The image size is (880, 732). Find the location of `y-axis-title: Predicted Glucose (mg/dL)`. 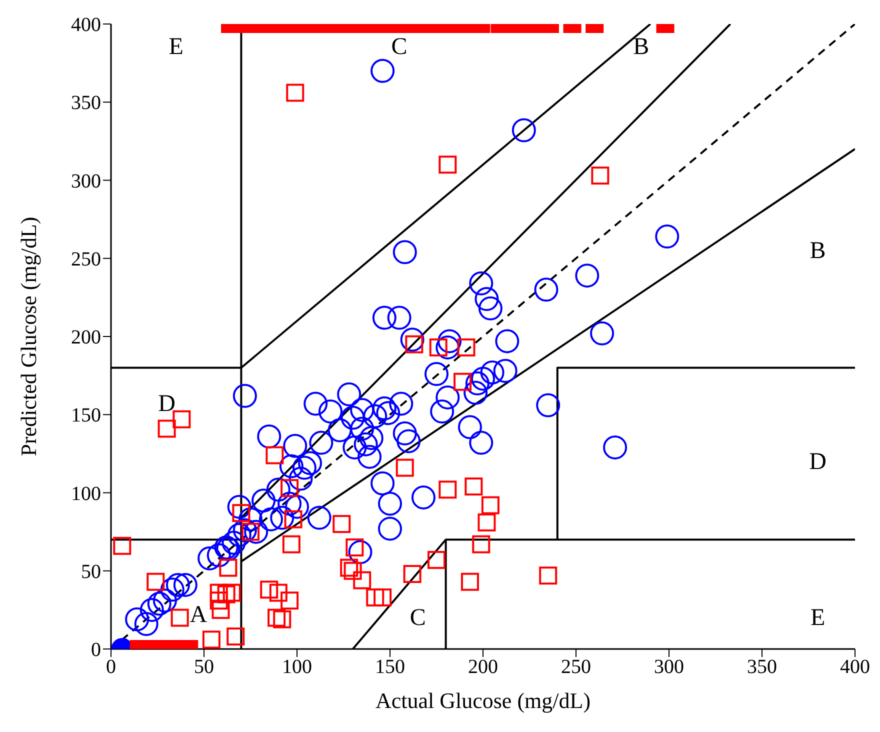

y-axis-title: Predicted Glucose (mg/dL) is located at coordinates (28, 336).